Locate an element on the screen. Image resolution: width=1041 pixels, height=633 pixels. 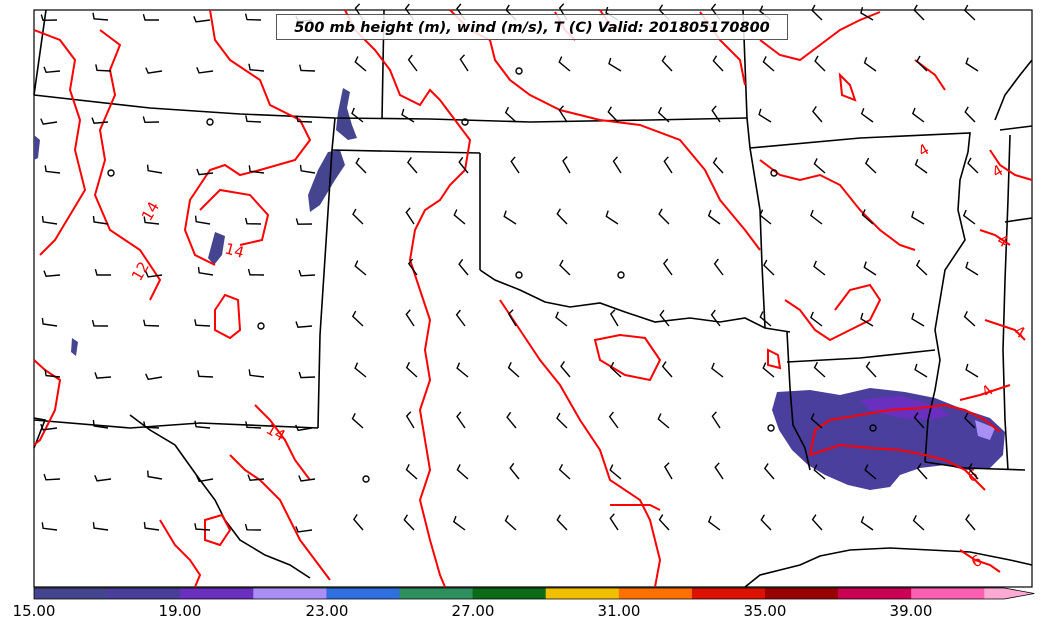
border-northeast is located at coordinates (1013, 90).